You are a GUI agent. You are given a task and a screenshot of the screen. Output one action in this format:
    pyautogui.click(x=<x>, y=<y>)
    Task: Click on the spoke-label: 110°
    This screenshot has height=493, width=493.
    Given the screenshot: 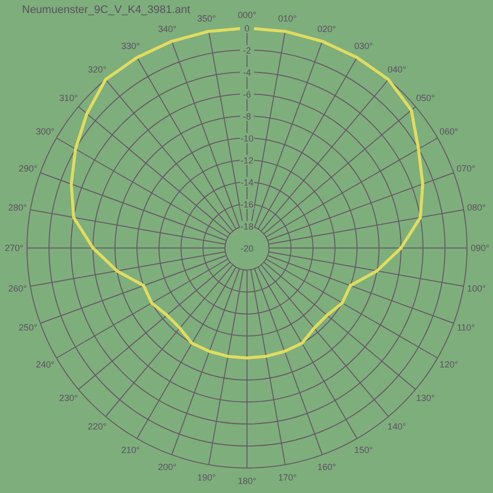 What is the action you would take?
    pyautogui.click(x=466, y=327)
    